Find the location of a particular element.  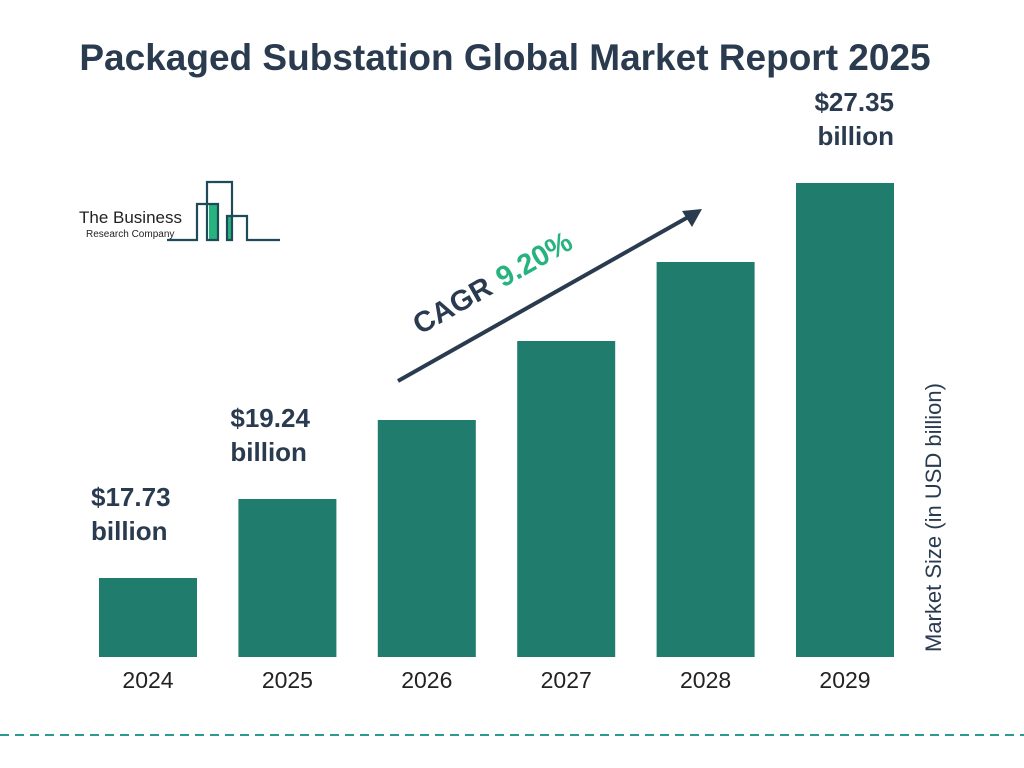

x-tick-label: 2028 is located at coordinates (705, 680).